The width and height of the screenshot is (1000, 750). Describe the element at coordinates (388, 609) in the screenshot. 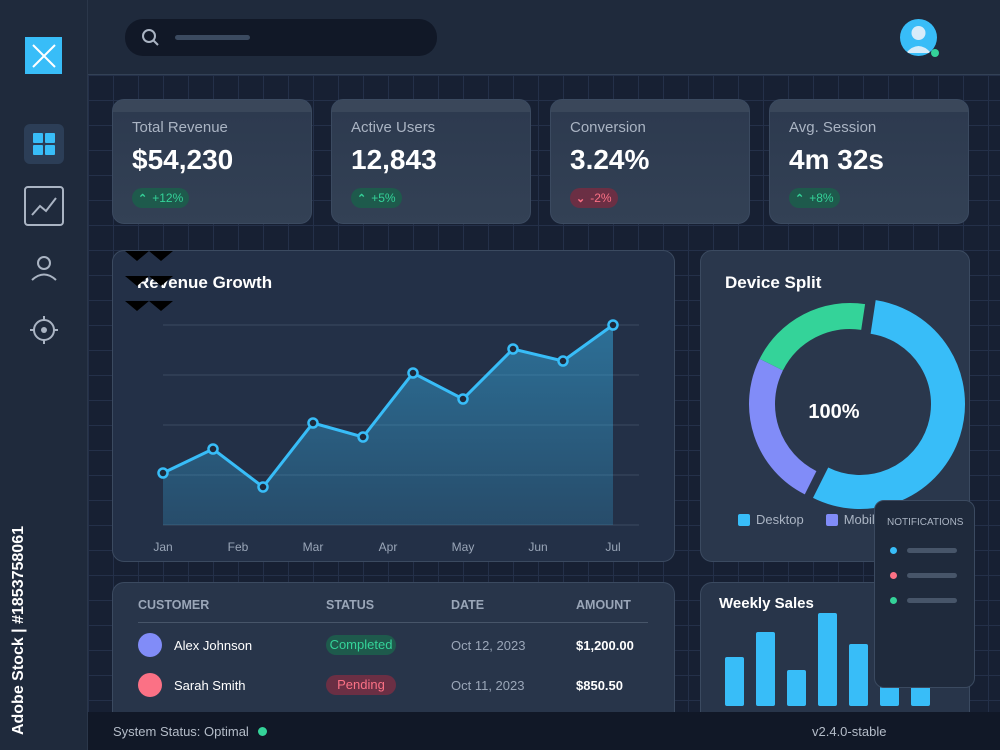

I see `column-header: STATUS` at that location.